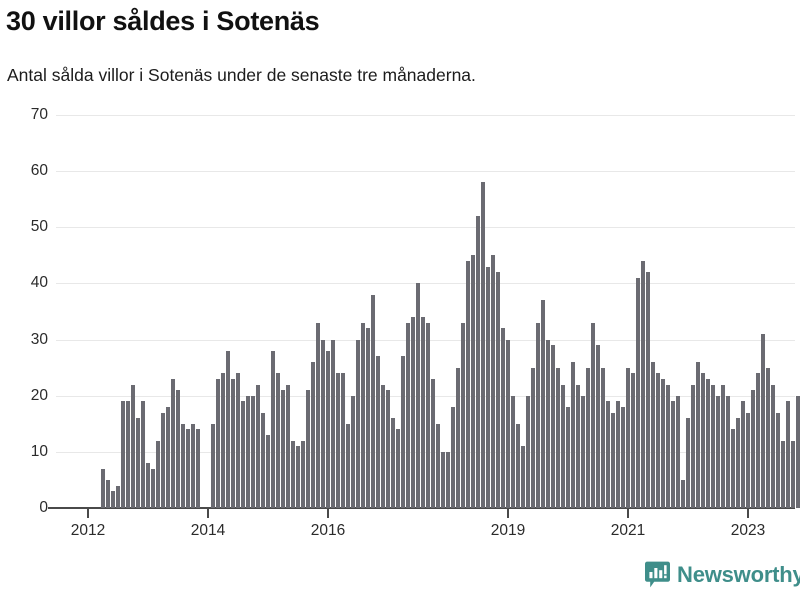  What do you see at coordinates (722, 574) in the screenshot?
I see `newsworthy-logo: Newsworthy` at bounding box center [722, 574].